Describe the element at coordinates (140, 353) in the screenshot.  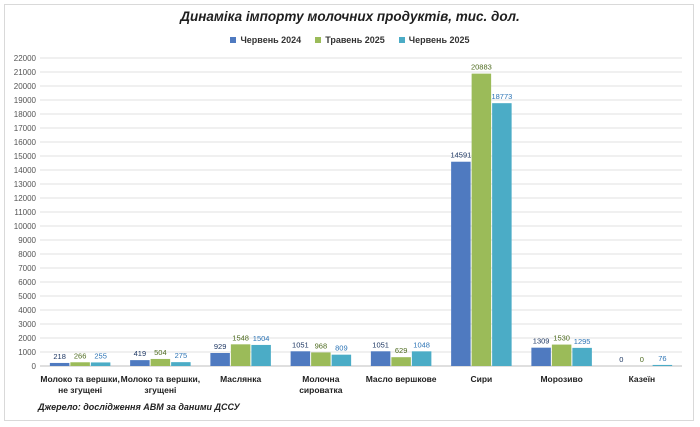
I see `data-label: 419` at that location.